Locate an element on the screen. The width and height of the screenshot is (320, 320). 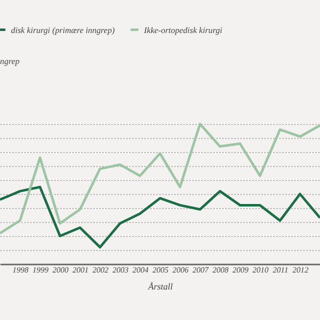
x-tick-label: 2001 is located at coordinates (80, 270).